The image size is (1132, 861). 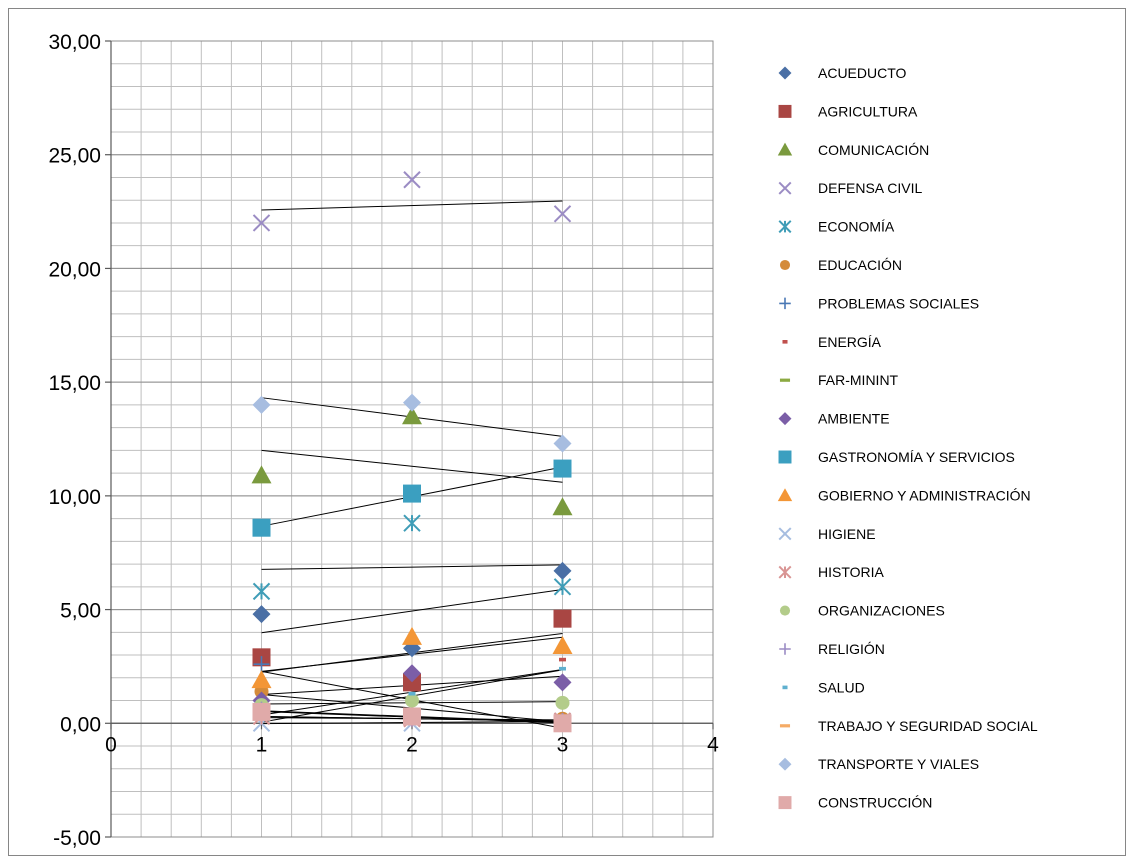 I want to click on legend-label: GASTRONOMÍA Y SERVICIOS, so click(x=916, y=457).